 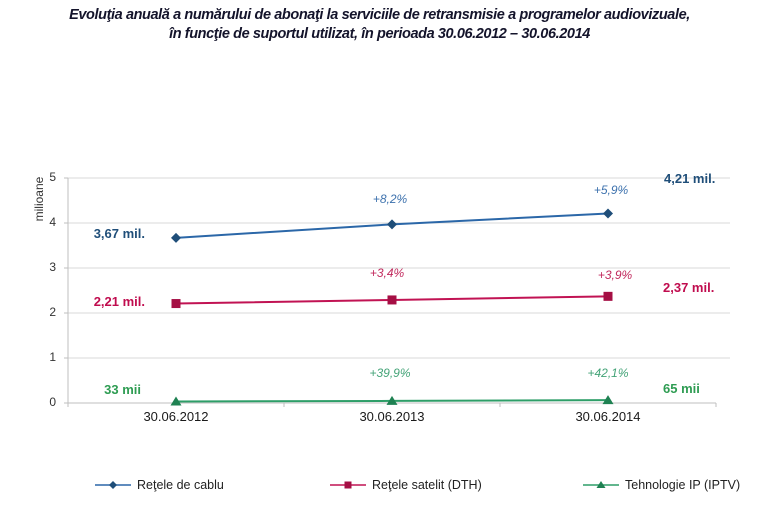 What do you see at coordinates (180, 485) in the screenshot?
I see `legend-label-cable: Reţele de cablu` at bounding box center [180, 485].